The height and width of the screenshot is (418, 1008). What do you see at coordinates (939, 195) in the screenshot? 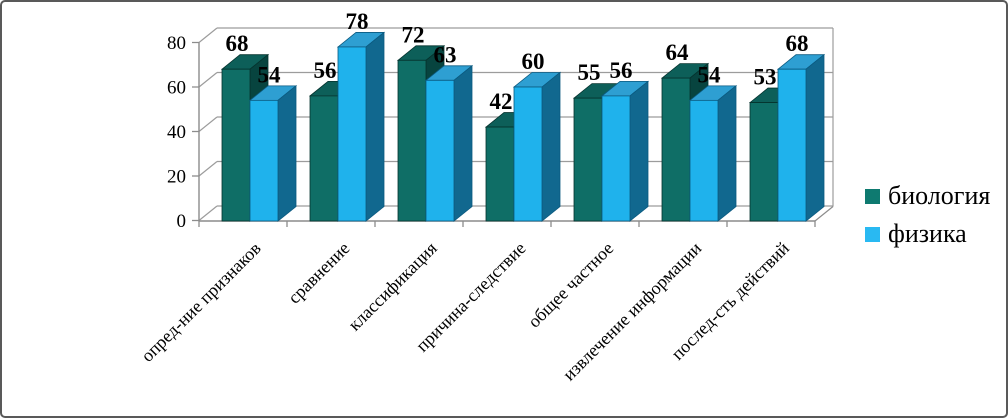
I see `legend-label: биология` at bounding box center [939, 195].